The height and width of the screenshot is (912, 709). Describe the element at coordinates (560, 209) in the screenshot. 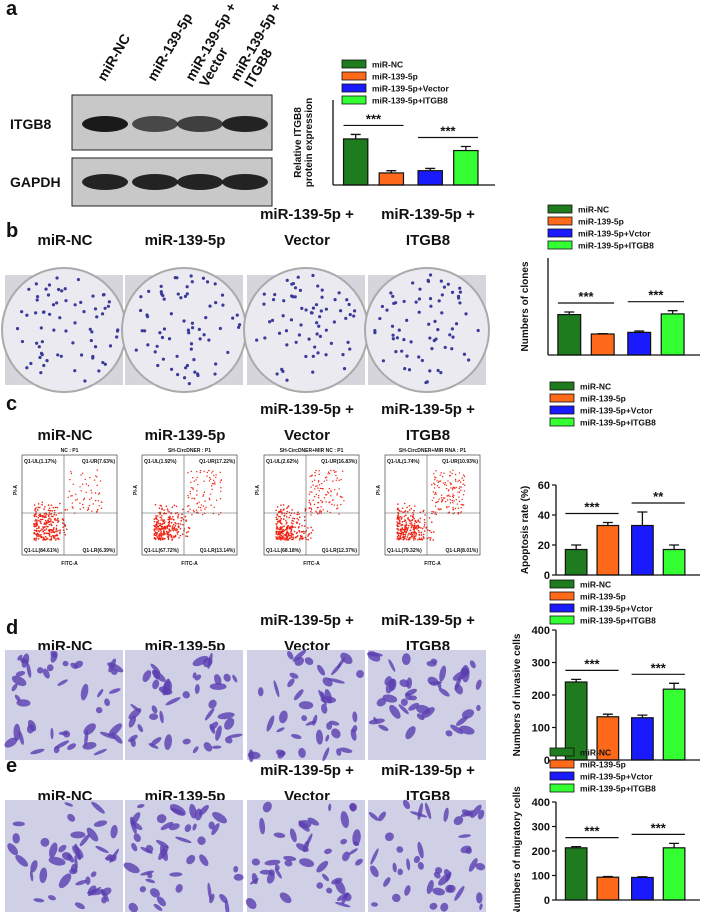

I see `legend-swatch` at that location.